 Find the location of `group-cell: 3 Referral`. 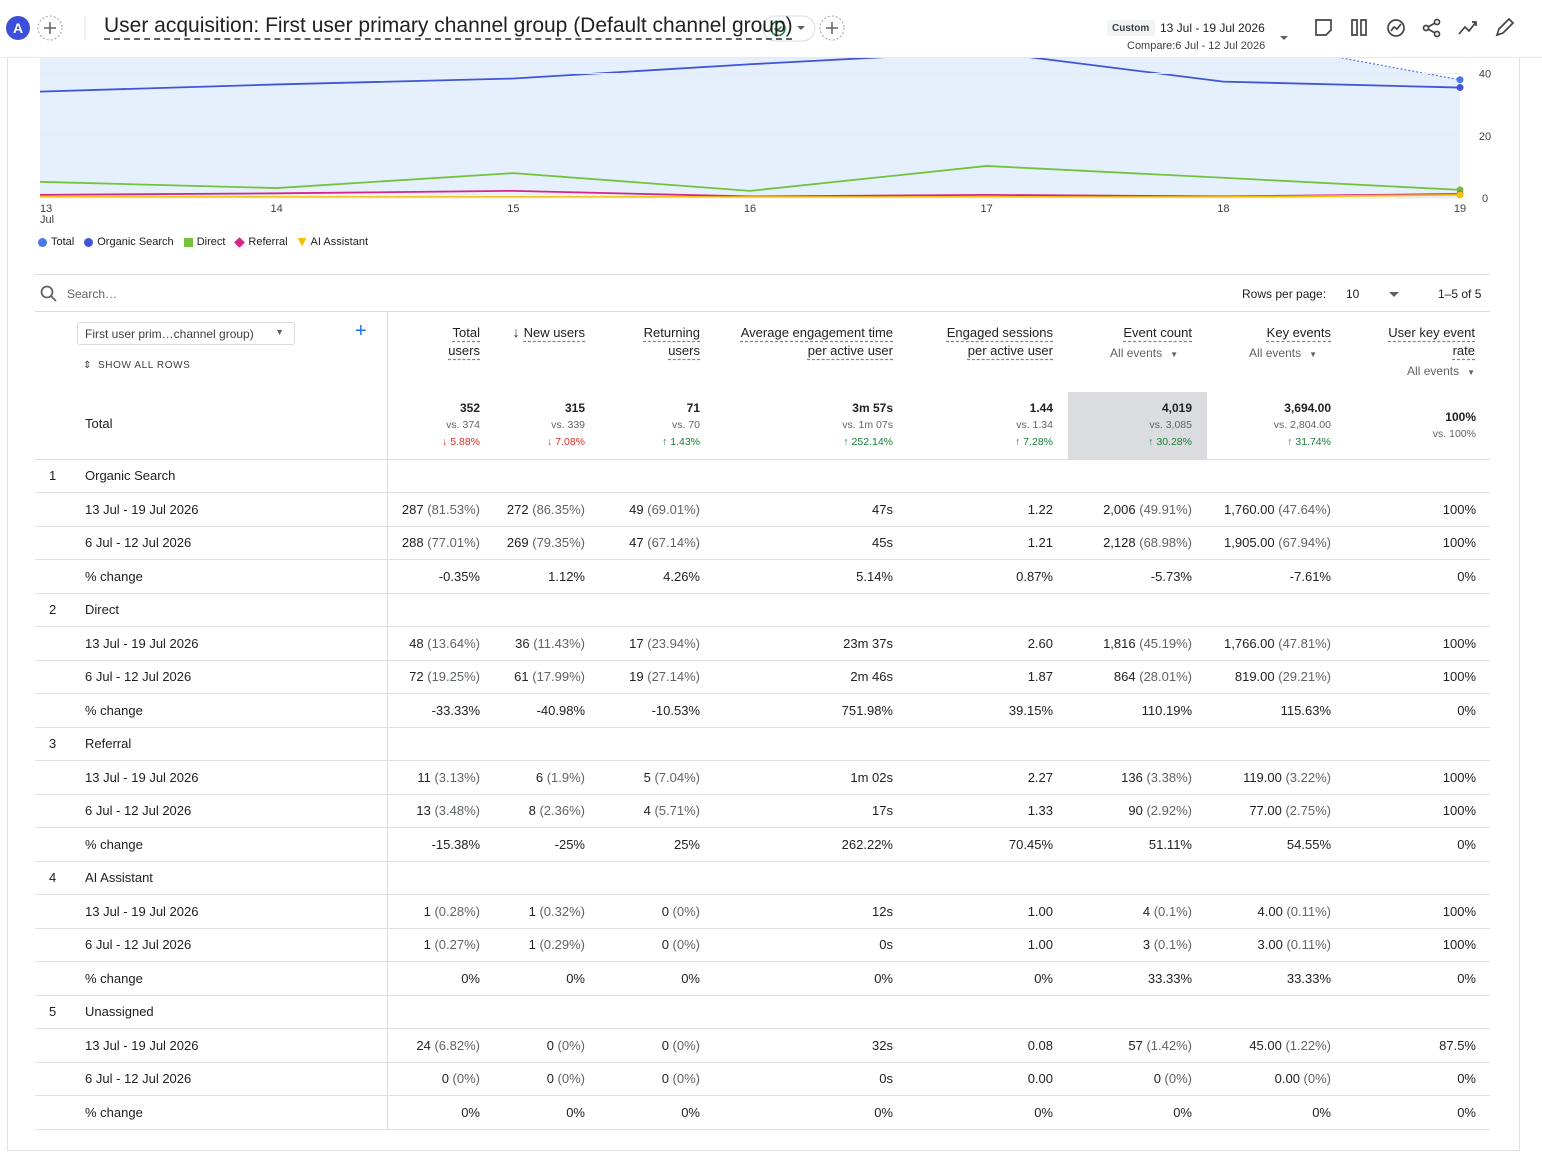

group-cell: 3 Referral is located at coordinates (211, 744).